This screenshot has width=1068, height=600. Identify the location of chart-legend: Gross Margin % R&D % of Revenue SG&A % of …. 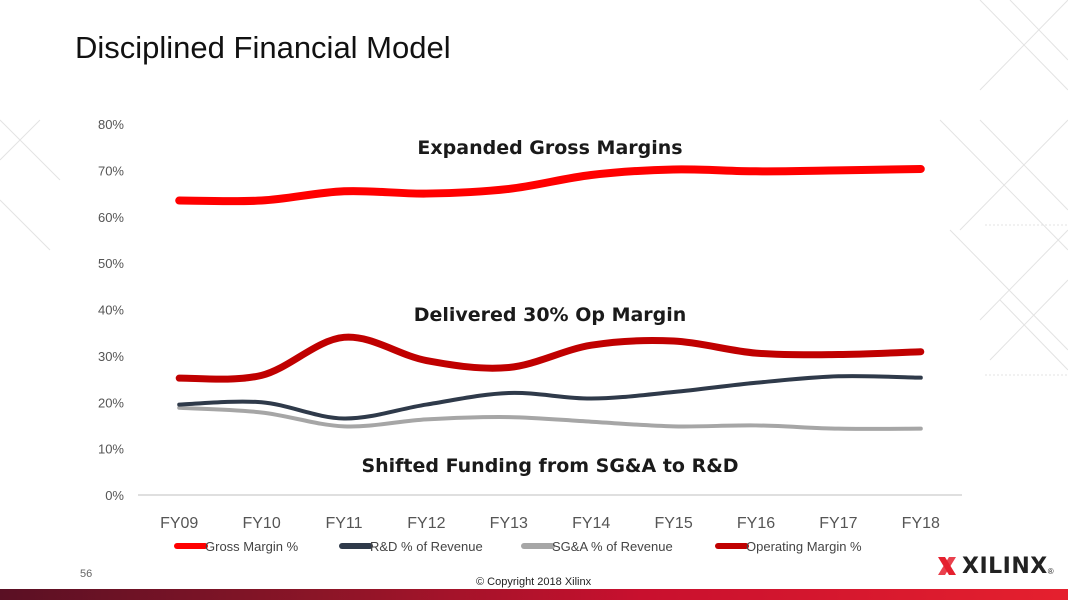
(518, 546).